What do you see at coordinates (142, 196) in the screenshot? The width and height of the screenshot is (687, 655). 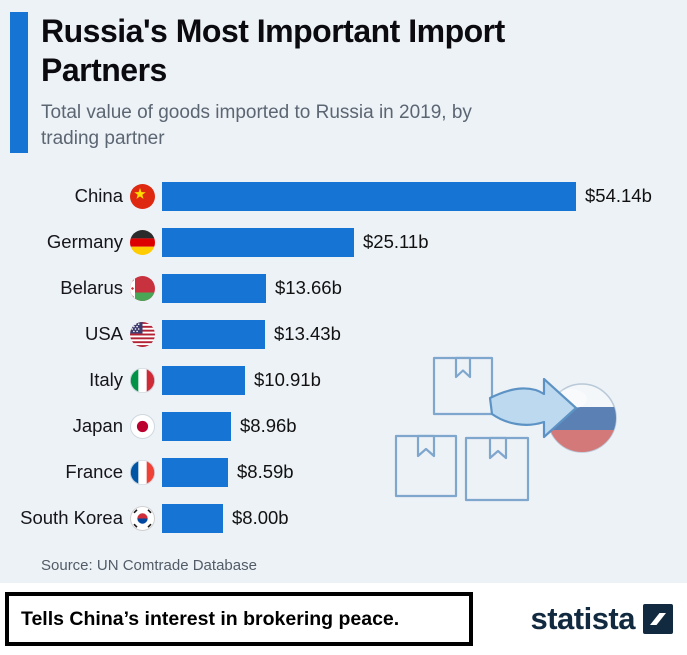 I see `china-flag-icon` at bounding box center [142, 196].